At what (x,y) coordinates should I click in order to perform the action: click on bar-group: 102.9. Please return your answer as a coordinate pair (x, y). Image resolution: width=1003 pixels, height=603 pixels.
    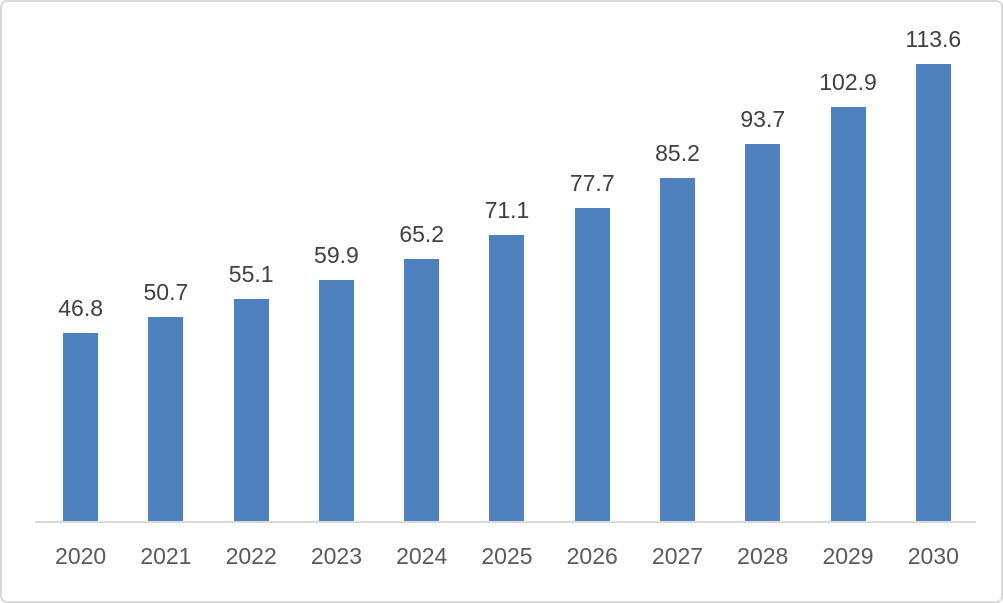
    Looking at the image, I should click on (847, 271).